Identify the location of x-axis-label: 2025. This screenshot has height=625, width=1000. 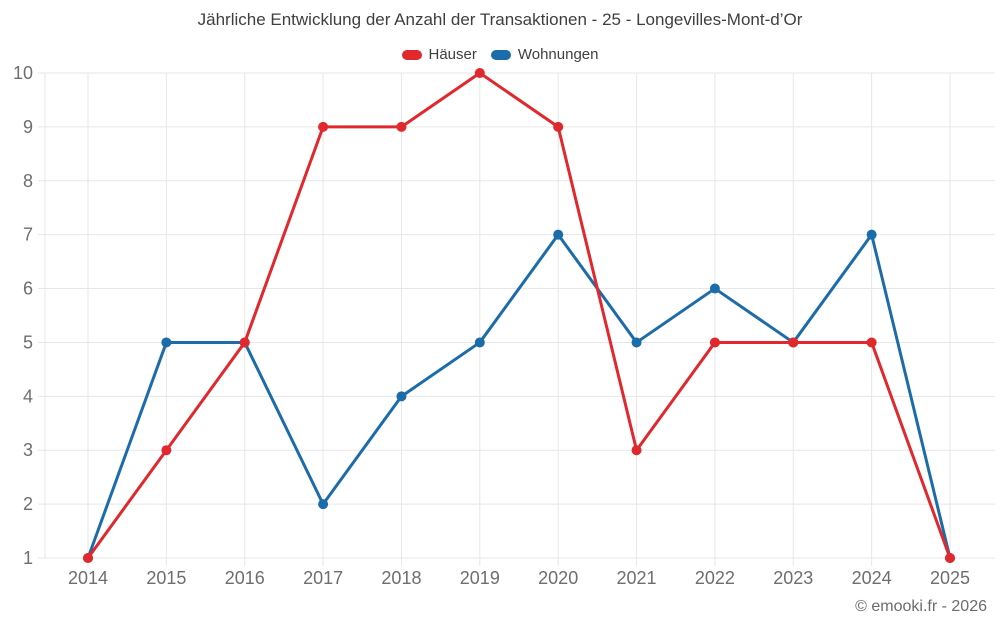
(950, 578).